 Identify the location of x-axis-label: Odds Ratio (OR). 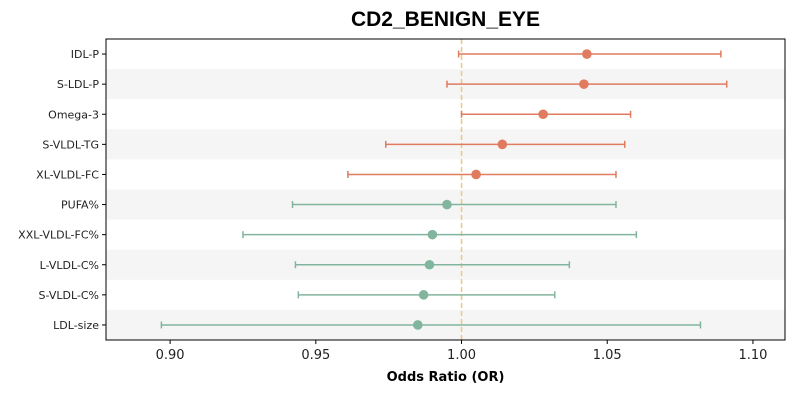
(446, 377).